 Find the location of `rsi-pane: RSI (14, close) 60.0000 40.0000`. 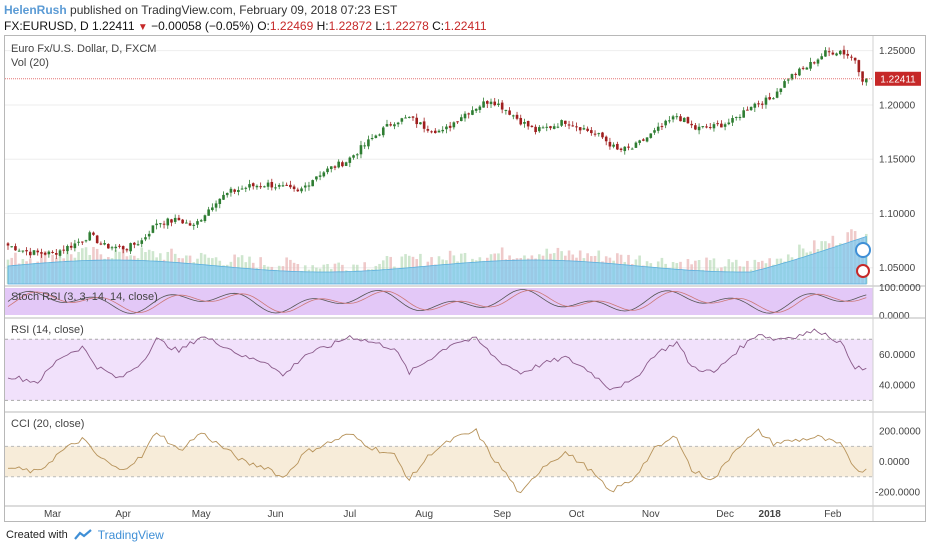

rsi-pane: RSI (14, close) 60.0000 40.0000 is located at coordinates (460, 362).